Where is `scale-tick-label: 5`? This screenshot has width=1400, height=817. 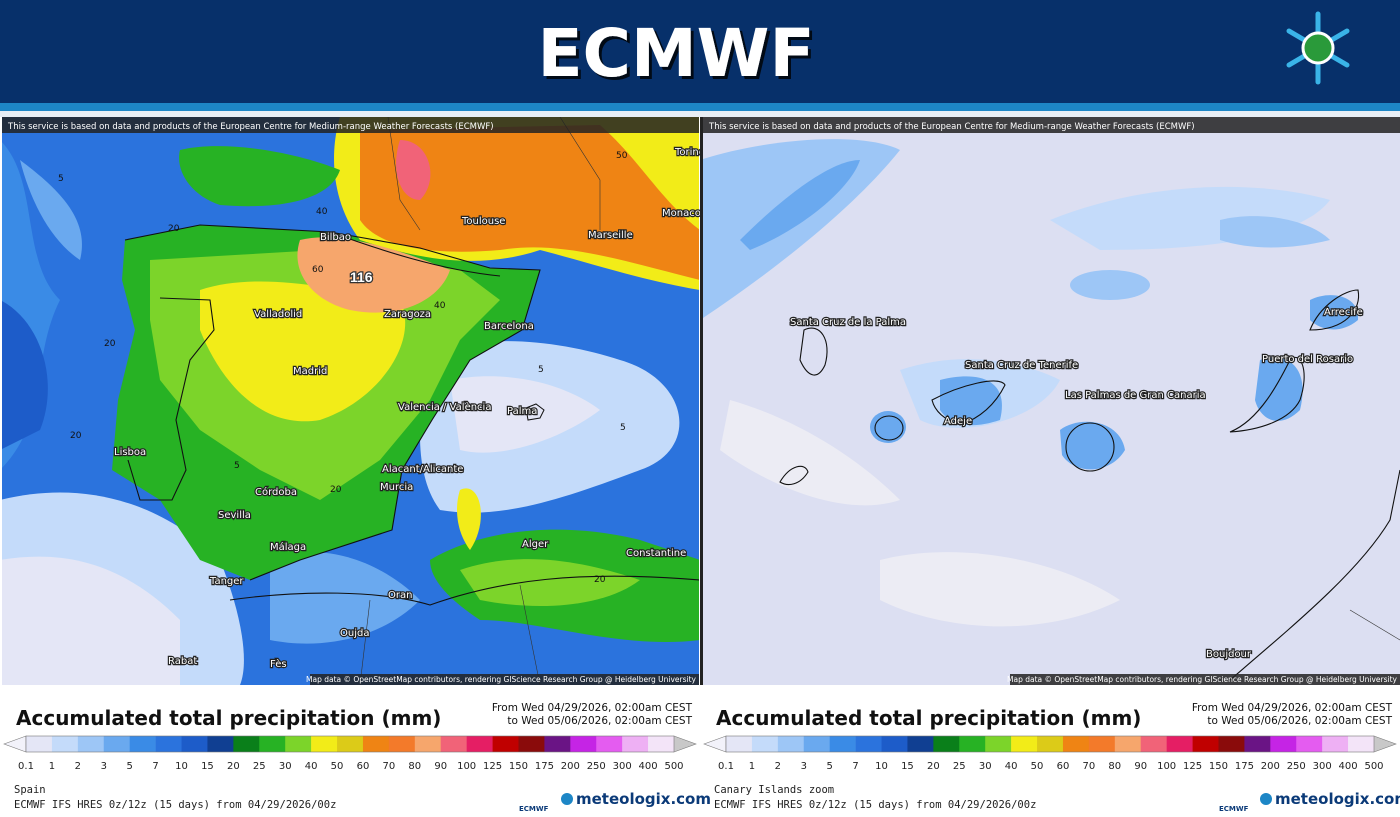
scale-tick-label: 5 is located at coordinates (829, 766).